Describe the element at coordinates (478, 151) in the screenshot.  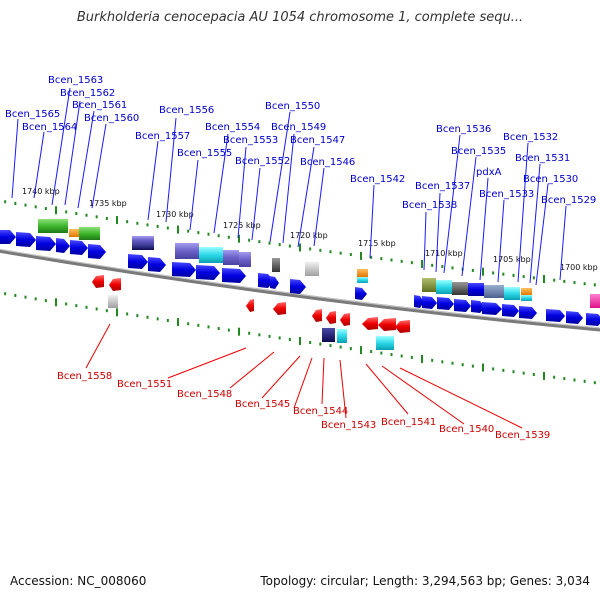
I see `gene-label: Bcen_1535` at that location.